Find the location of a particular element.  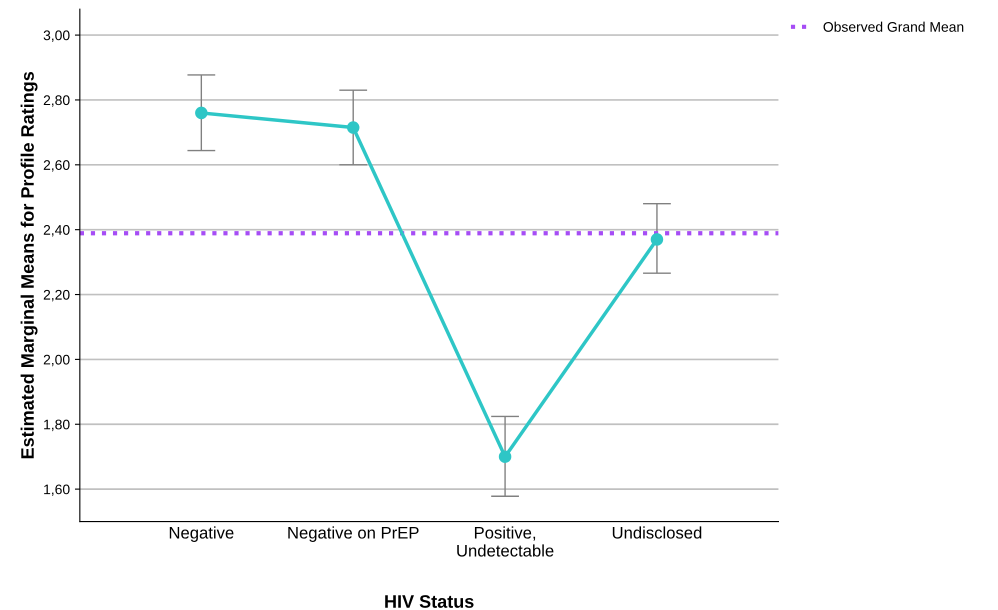

y-tick-label: 1,80 is located at coordinates (57, 426).